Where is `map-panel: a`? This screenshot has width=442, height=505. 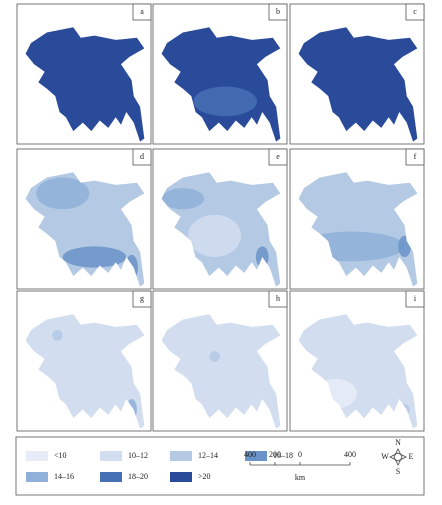 map-panel: a is located at coordinates (84, 74).